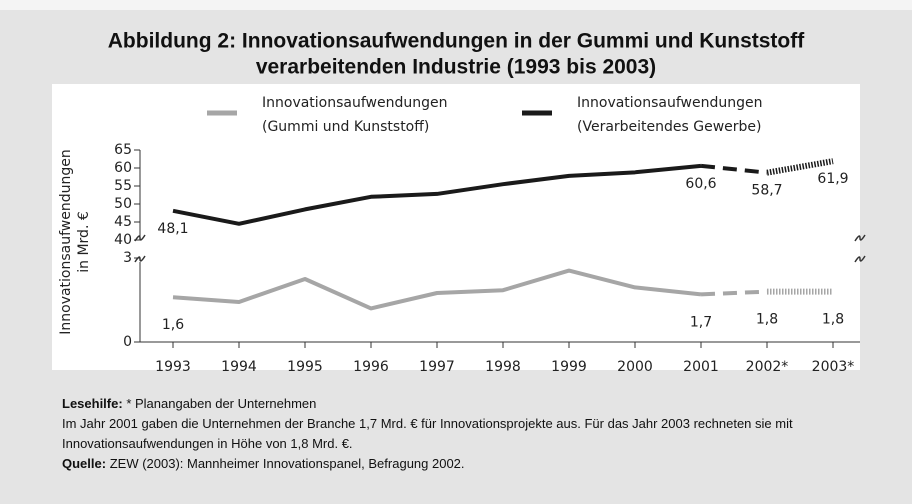 This screenshot has height=504, width=912. Describe the element at coordinates (456, 67) in the screenshot. I see `chart-title: verarbeitenden Industrie (1993 bis 2003)` at that location.